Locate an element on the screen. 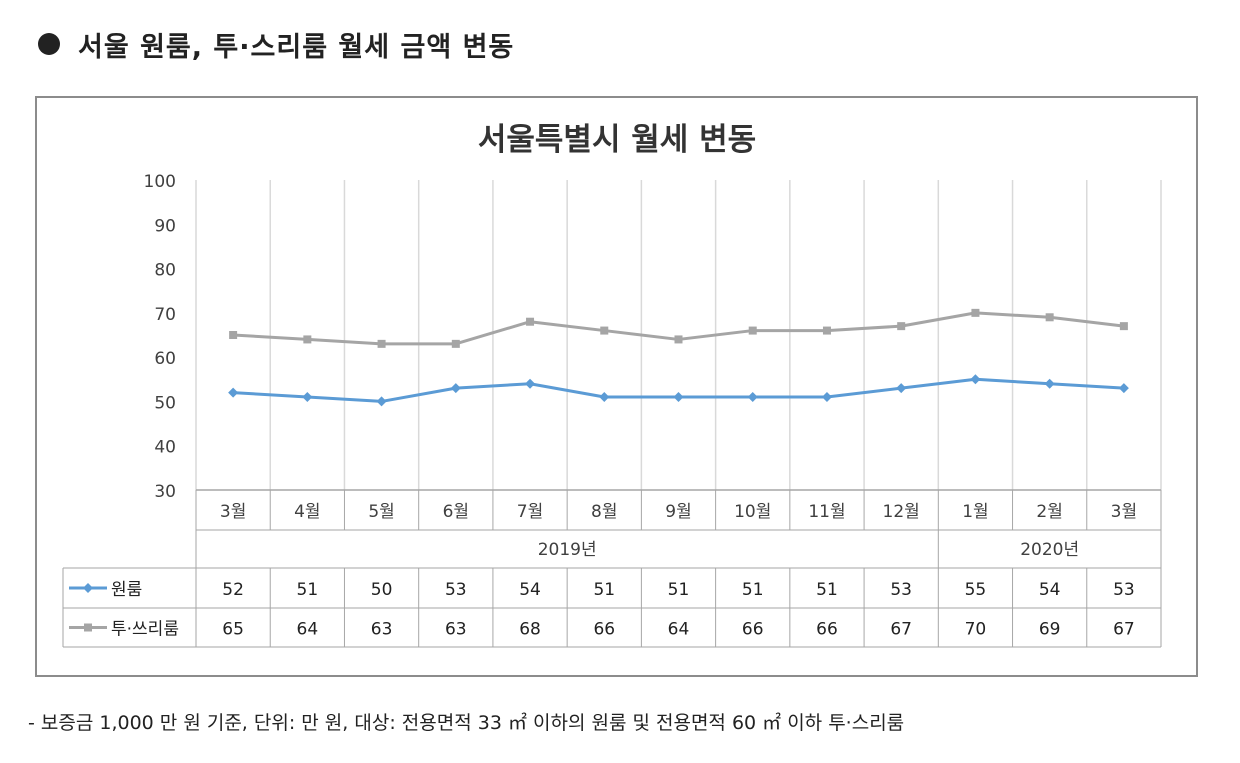 The width and height of the screenshot is (1240, 763). x-tick-label: 6월 is located at coordinates (456, 512).